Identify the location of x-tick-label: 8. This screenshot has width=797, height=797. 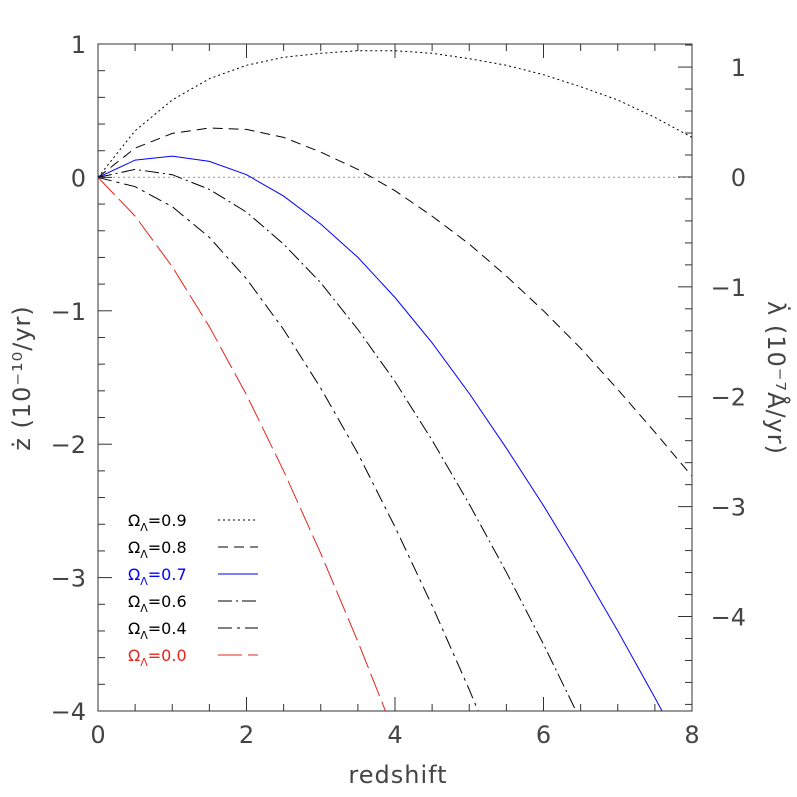
(691, 735).